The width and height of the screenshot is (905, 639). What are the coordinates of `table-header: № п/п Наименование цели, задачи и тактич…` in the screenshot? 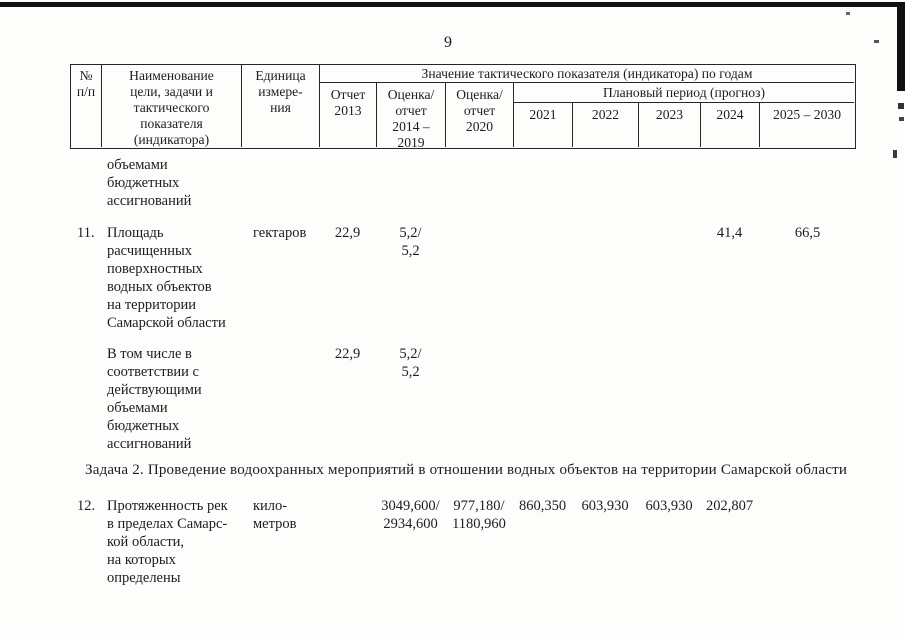 It's located at (463, 106).